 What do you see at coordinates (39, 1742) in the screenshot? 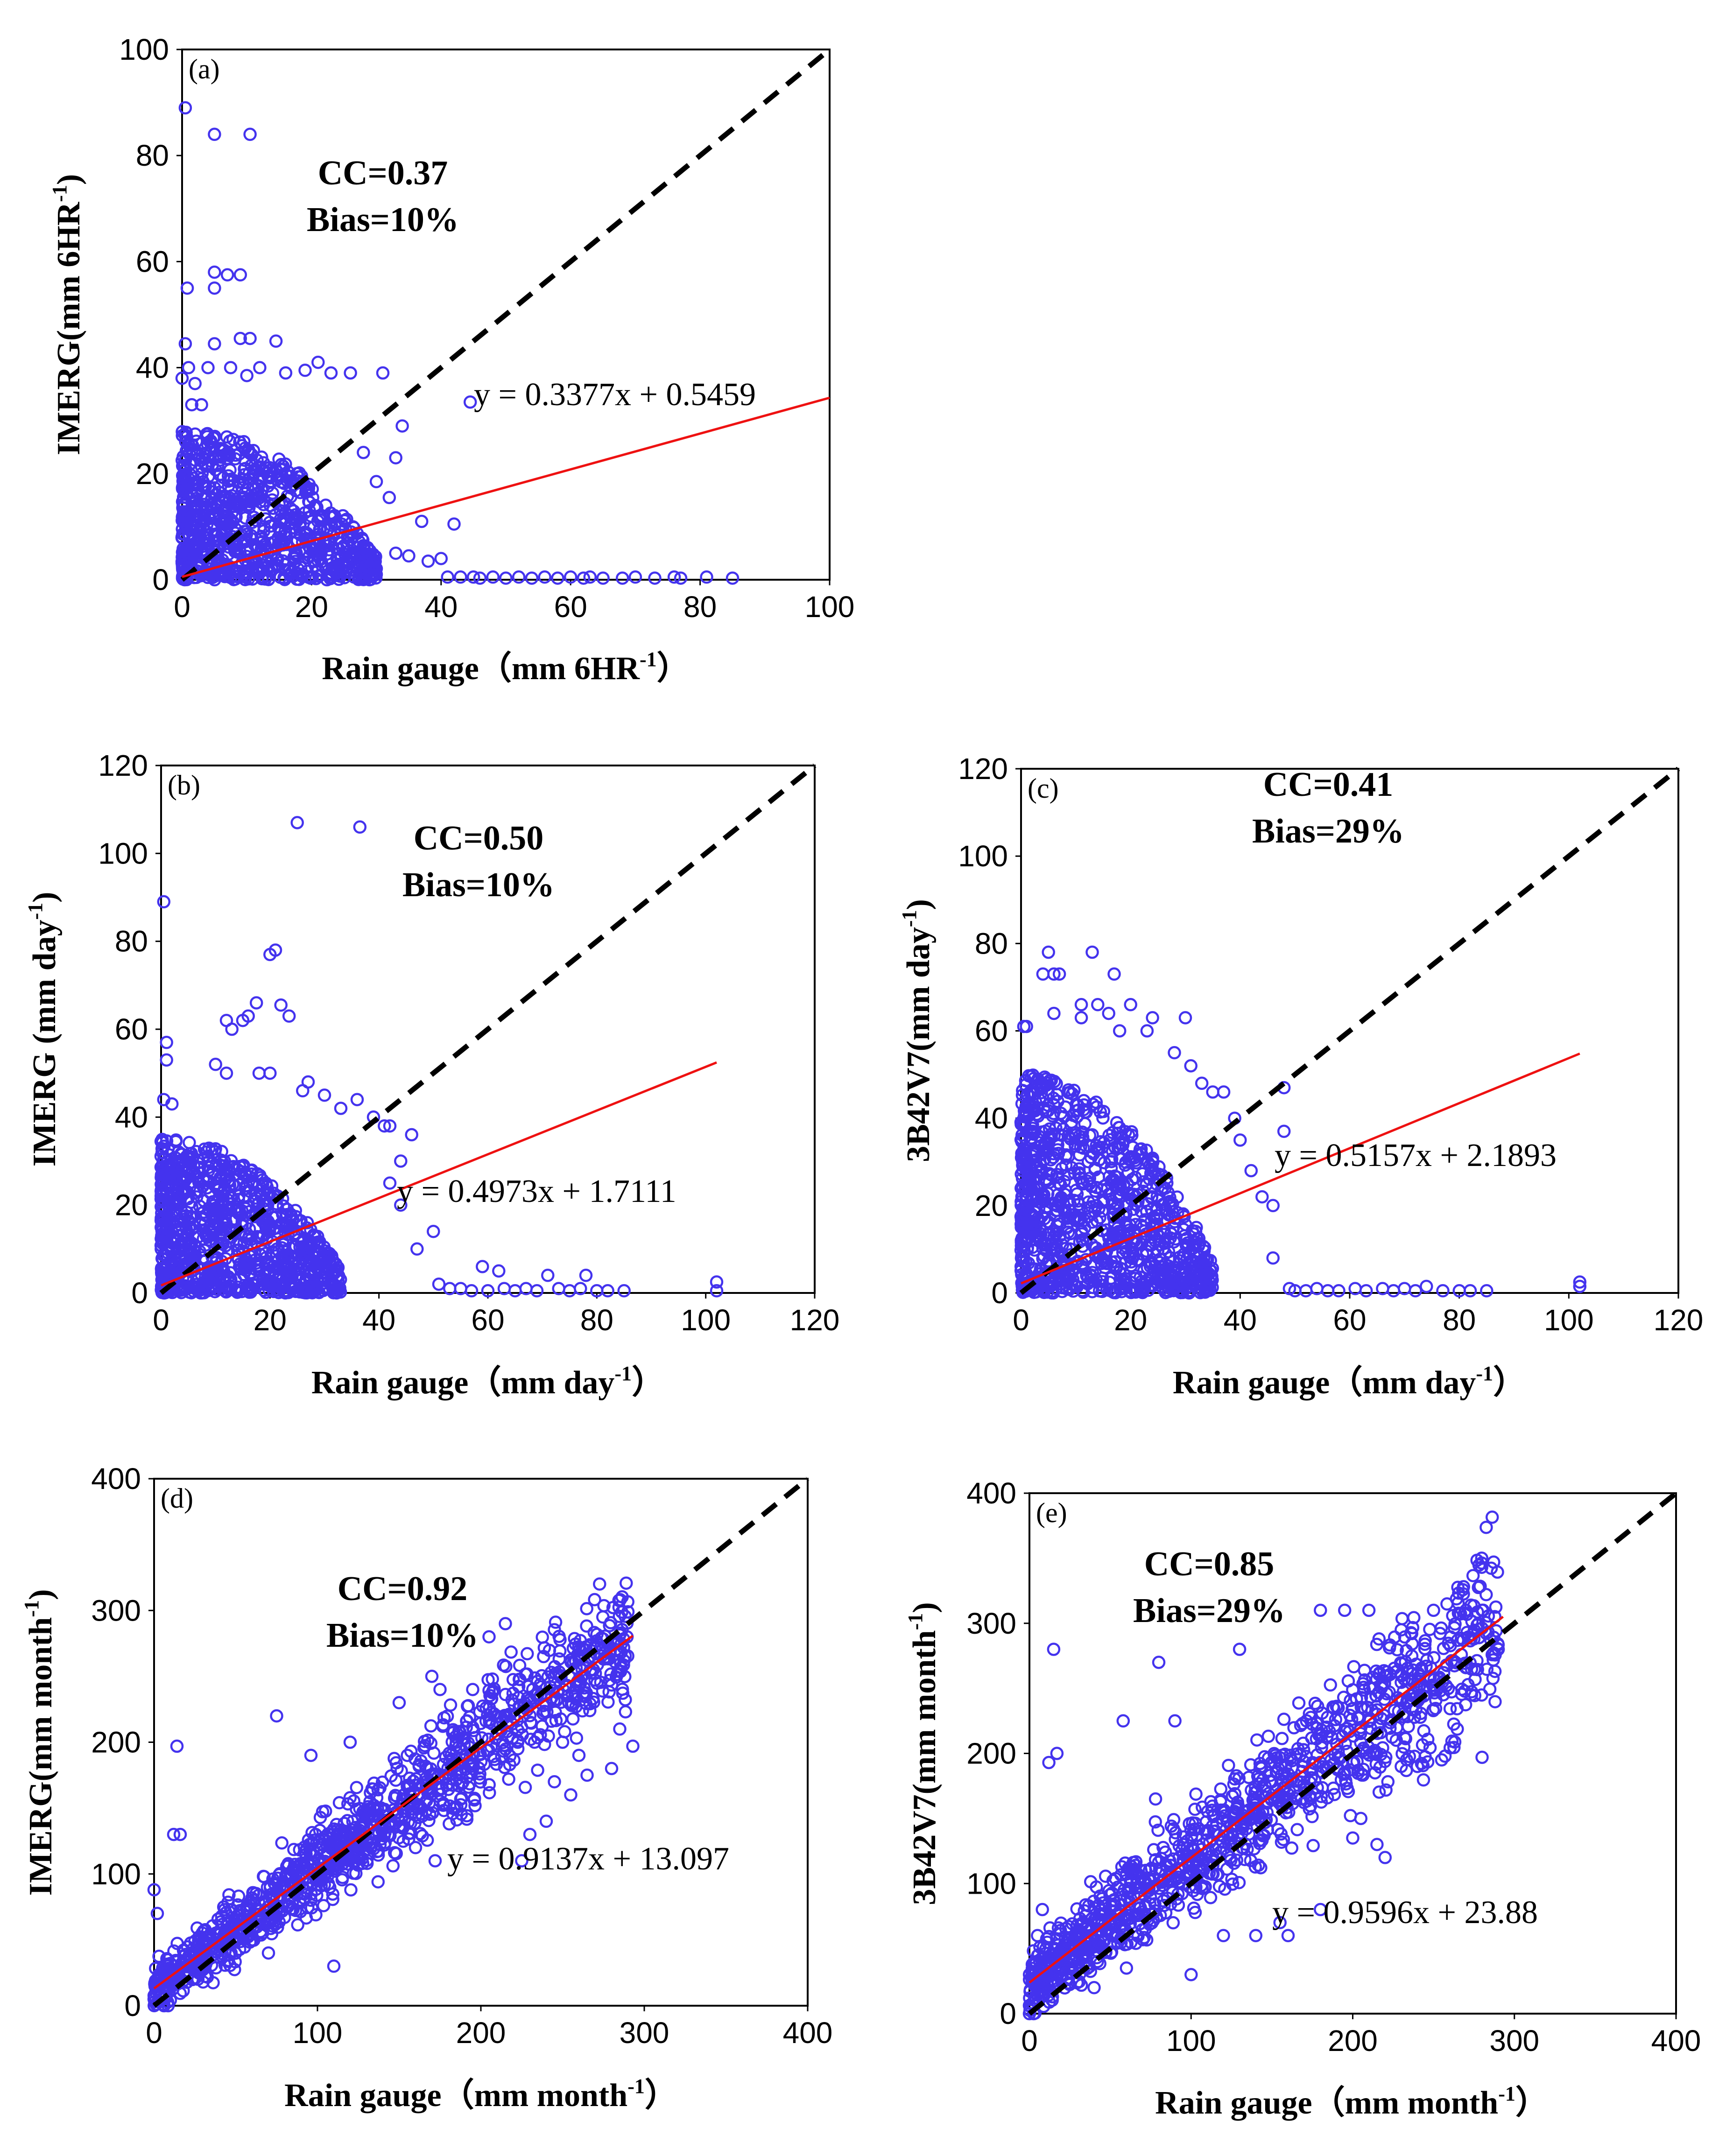
I see `y-axis-label: IMERG(mm month-1)` at bounding box center [39, 1742].